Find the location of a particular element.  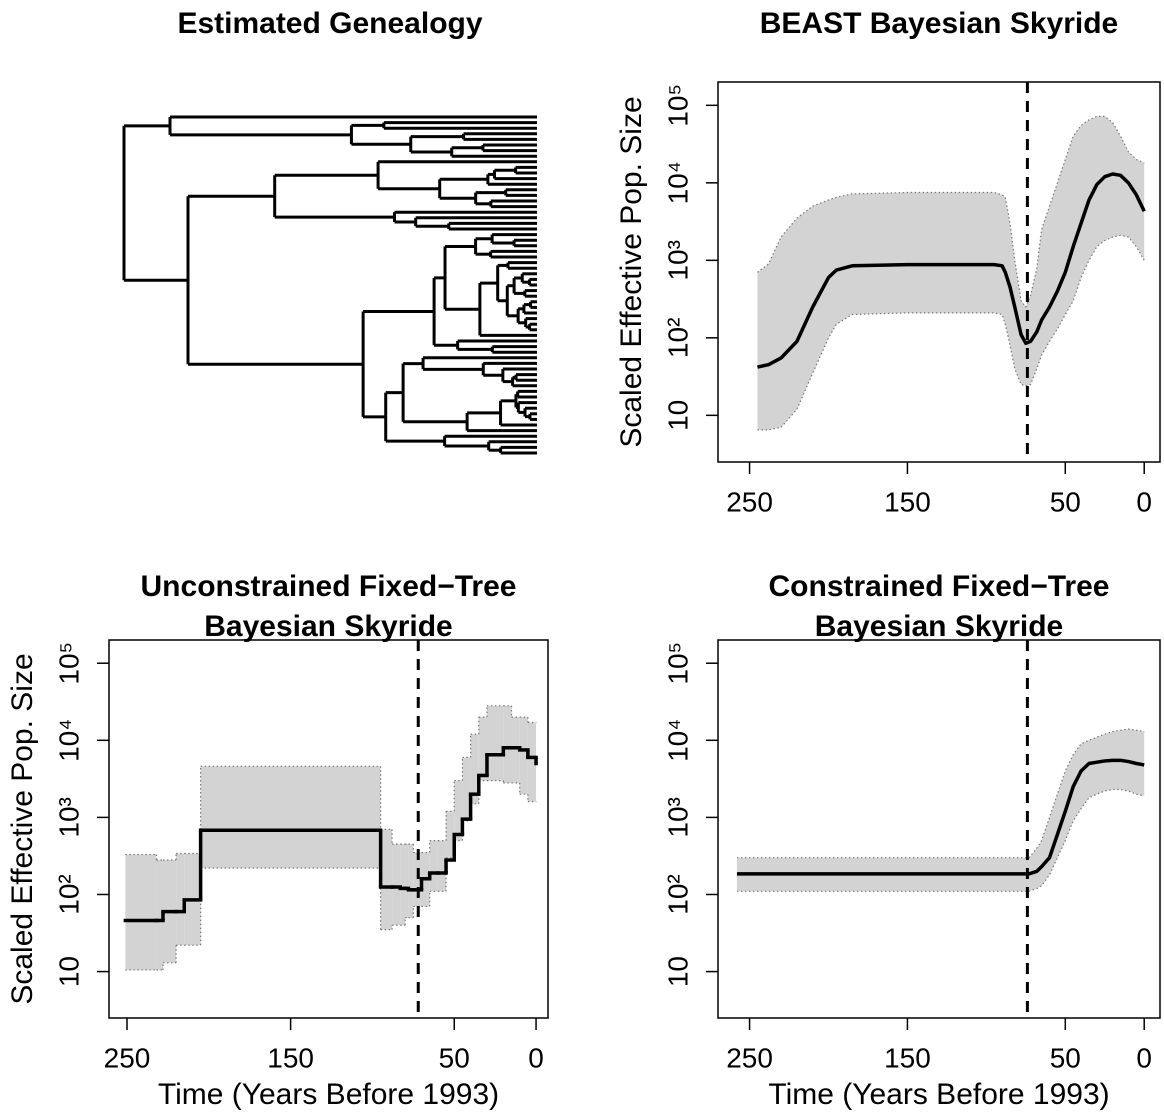

chart-title: Unconstrained Fixed−Tree is located at coordinates (329, 586).